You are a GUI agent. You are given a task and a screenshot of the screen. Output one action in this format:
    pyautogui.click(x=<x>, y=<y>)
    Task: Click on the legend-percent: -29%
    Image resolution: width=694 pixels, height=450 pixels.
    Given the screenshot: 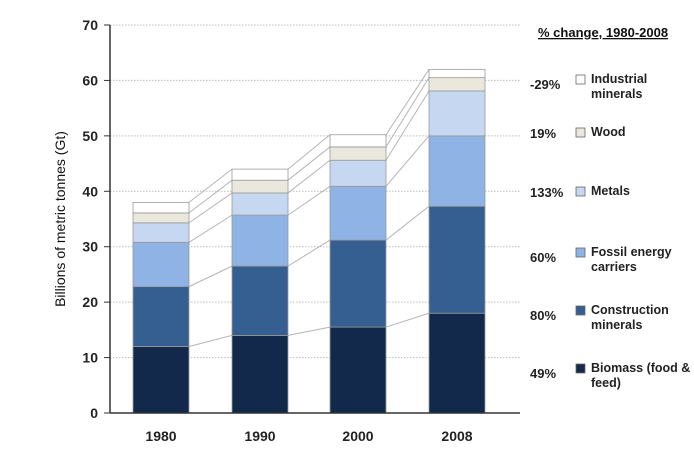 What is the action you would take?
    pyautogui.click(x=545, y=84)
    